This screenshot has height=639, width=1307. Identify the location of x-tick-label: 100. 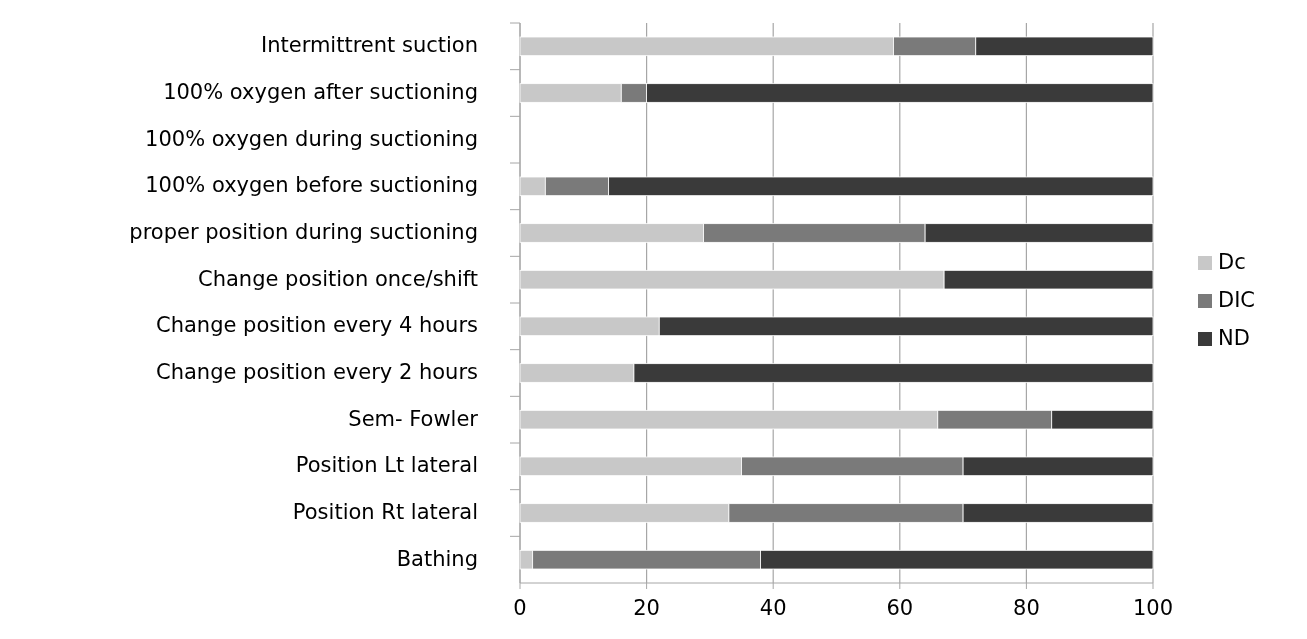
(1153, 608).